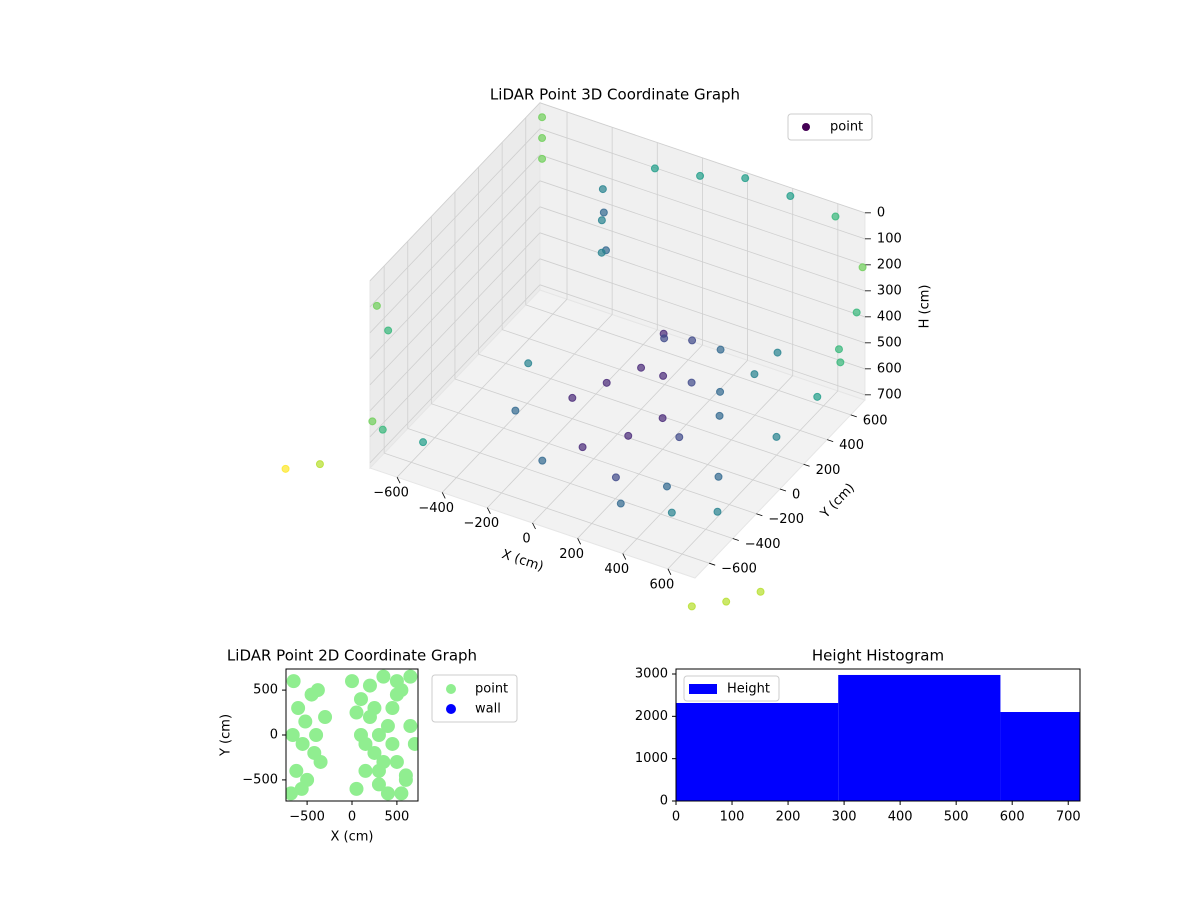  What do you see at coordinates (732, 817) in the screenshot?
I see `x-tick-label: 100` at bounding box center [732, 817].